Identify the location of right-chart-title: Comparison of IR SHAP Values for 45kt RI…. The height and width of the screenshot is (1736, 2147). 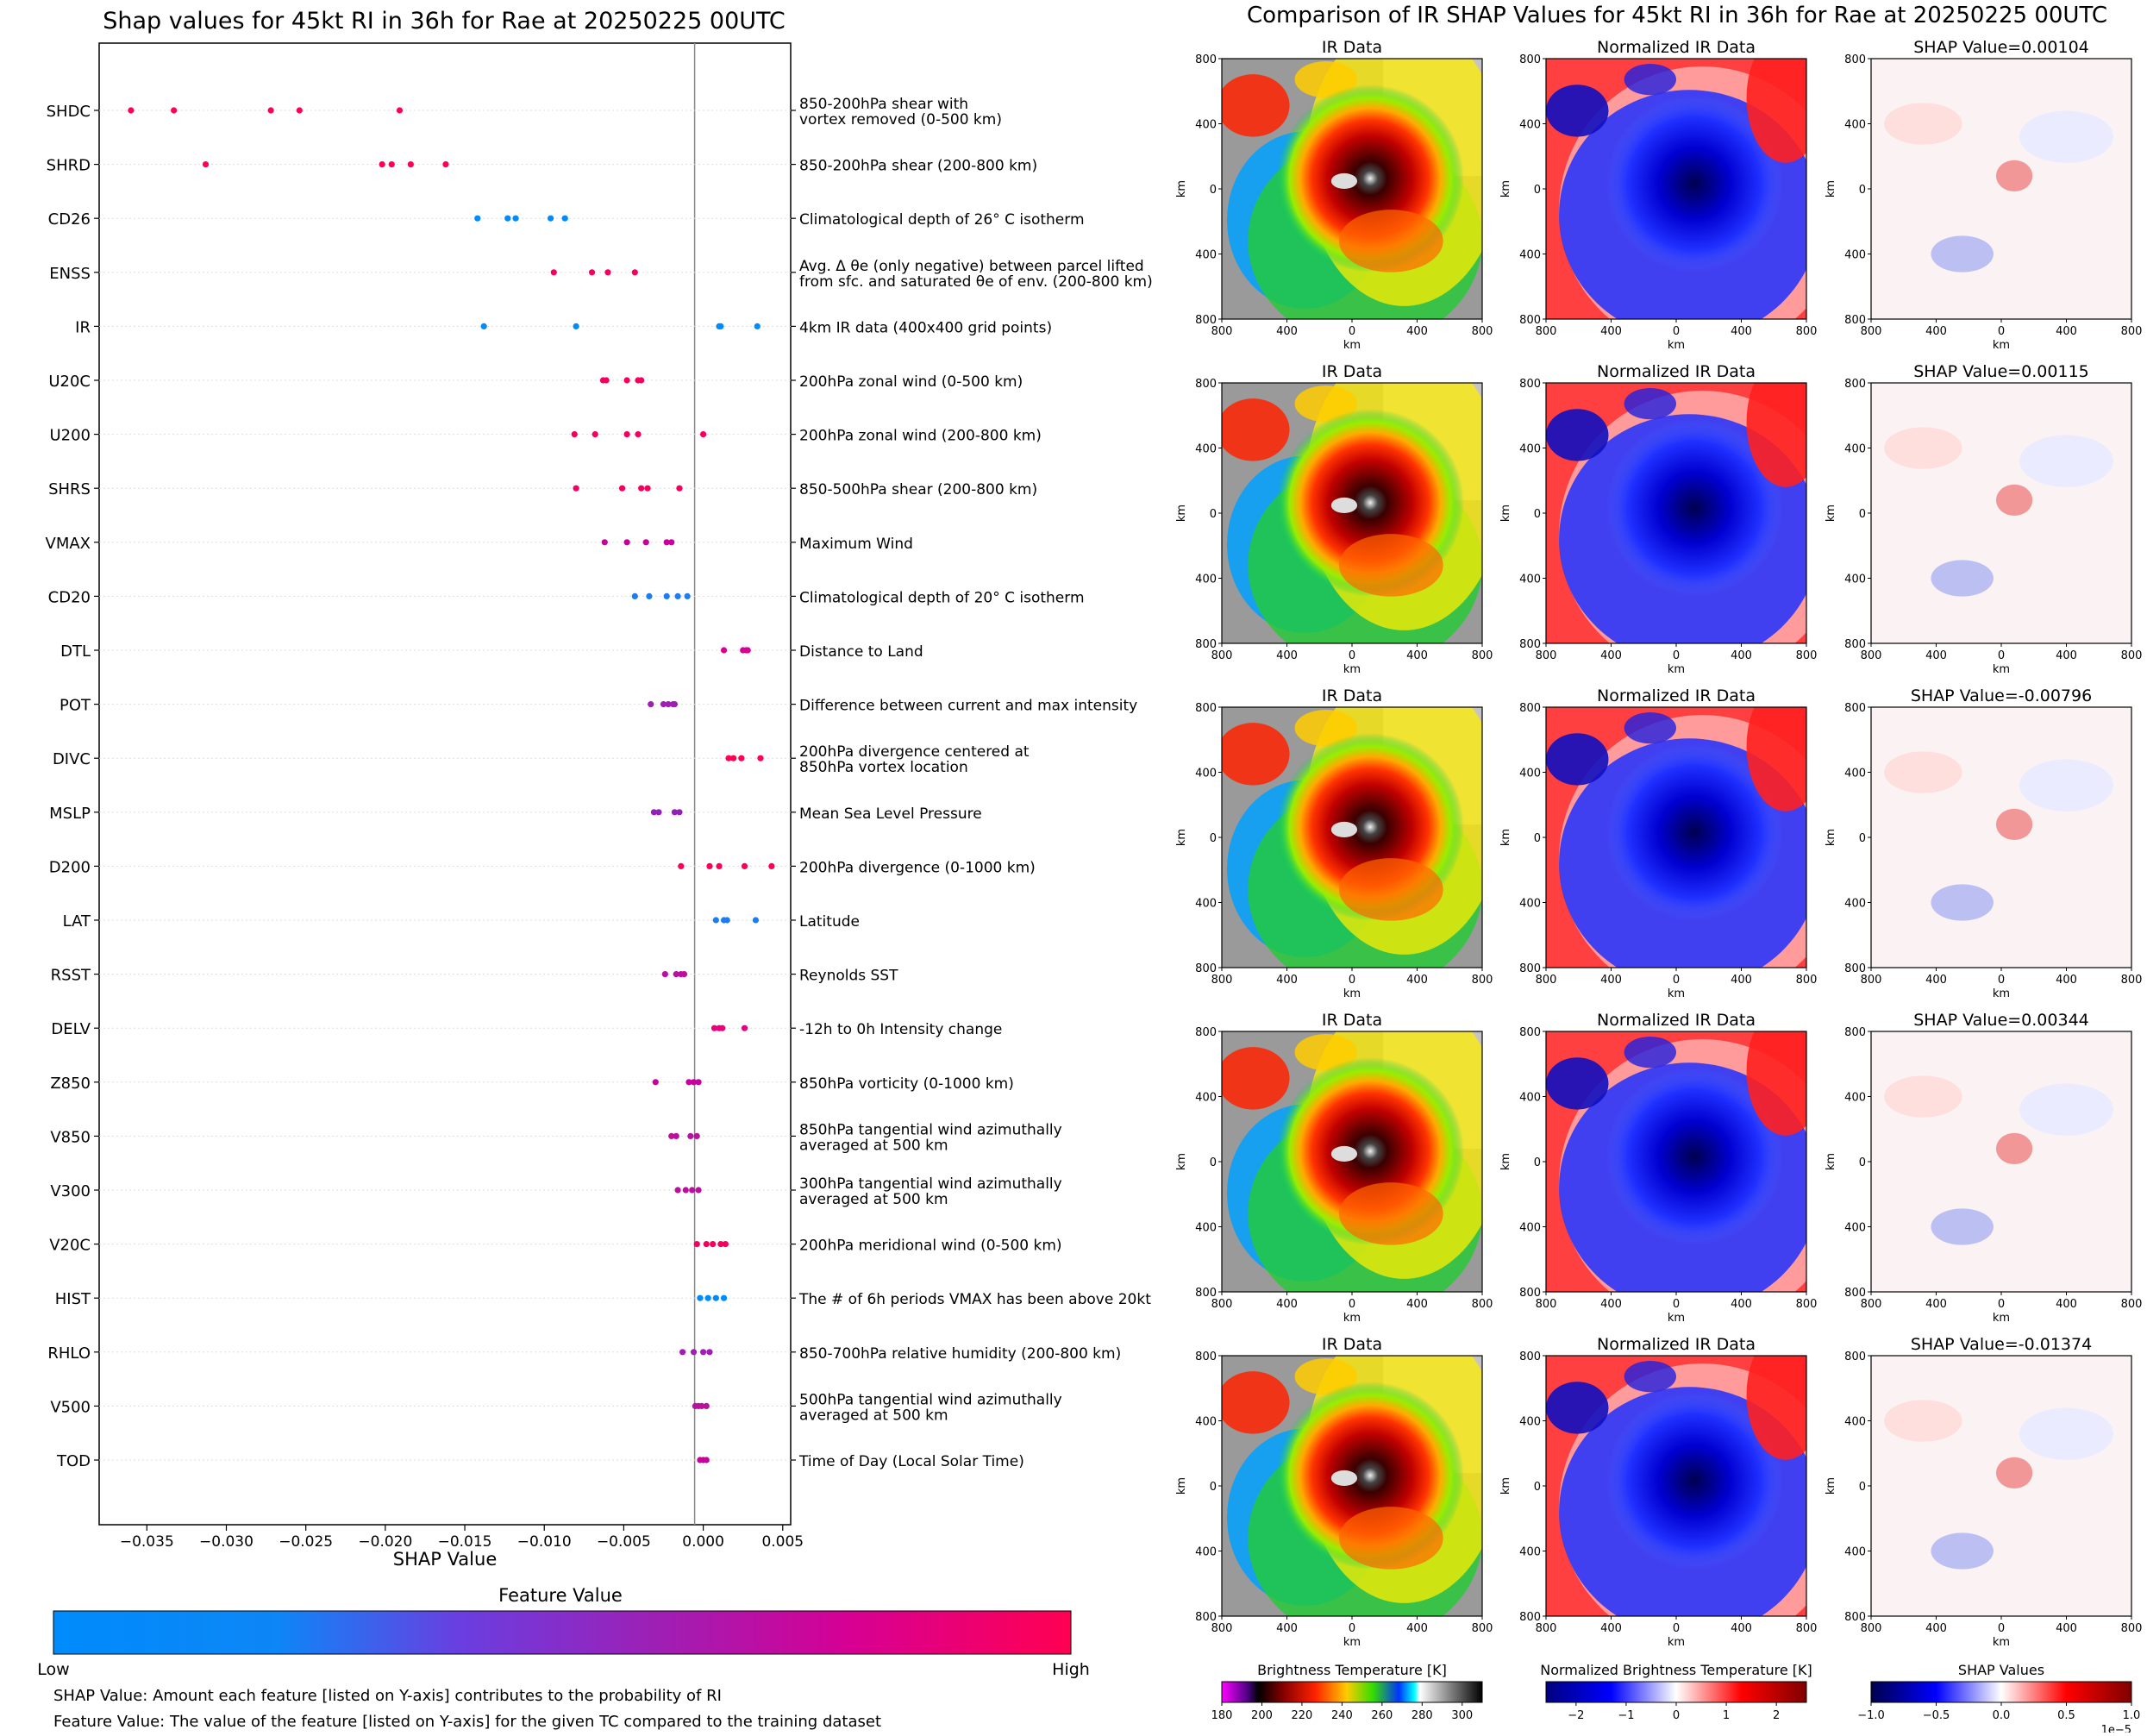
(1677, 15).